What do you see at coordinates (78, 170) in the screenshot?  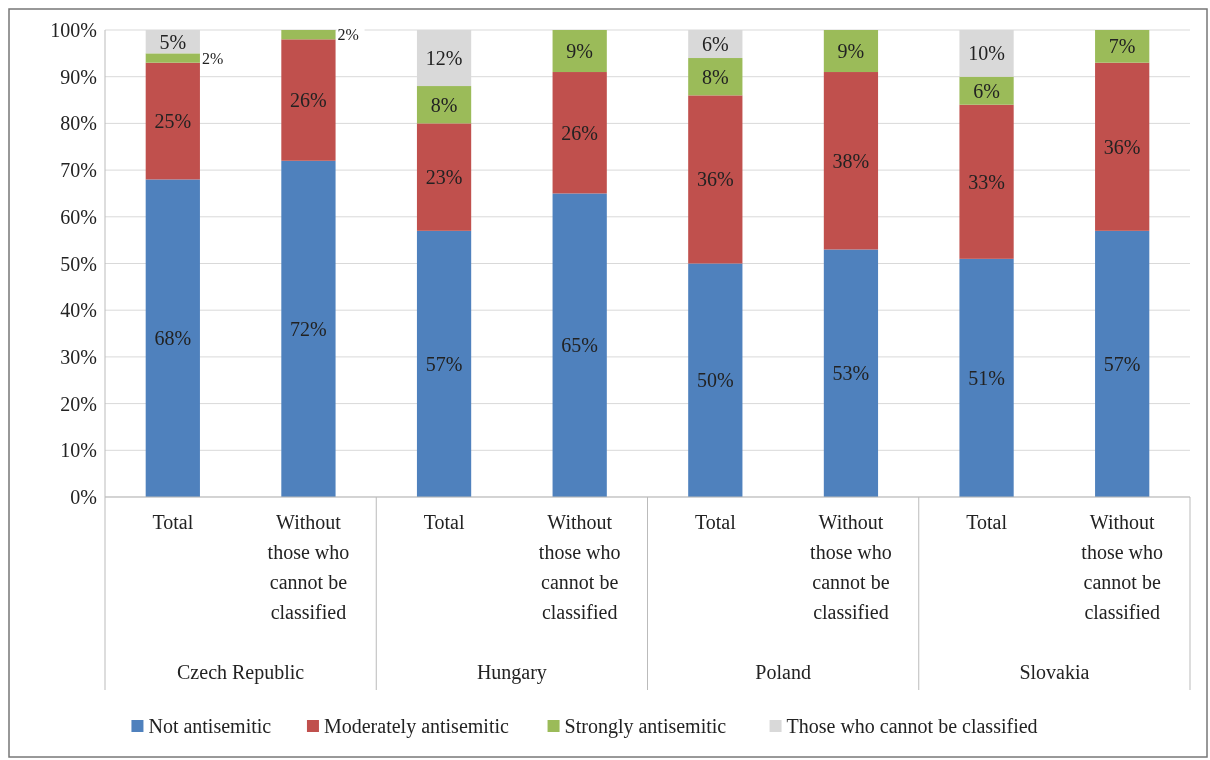 I see `y-tick-label: 70%` at bounding box center [78, 170].